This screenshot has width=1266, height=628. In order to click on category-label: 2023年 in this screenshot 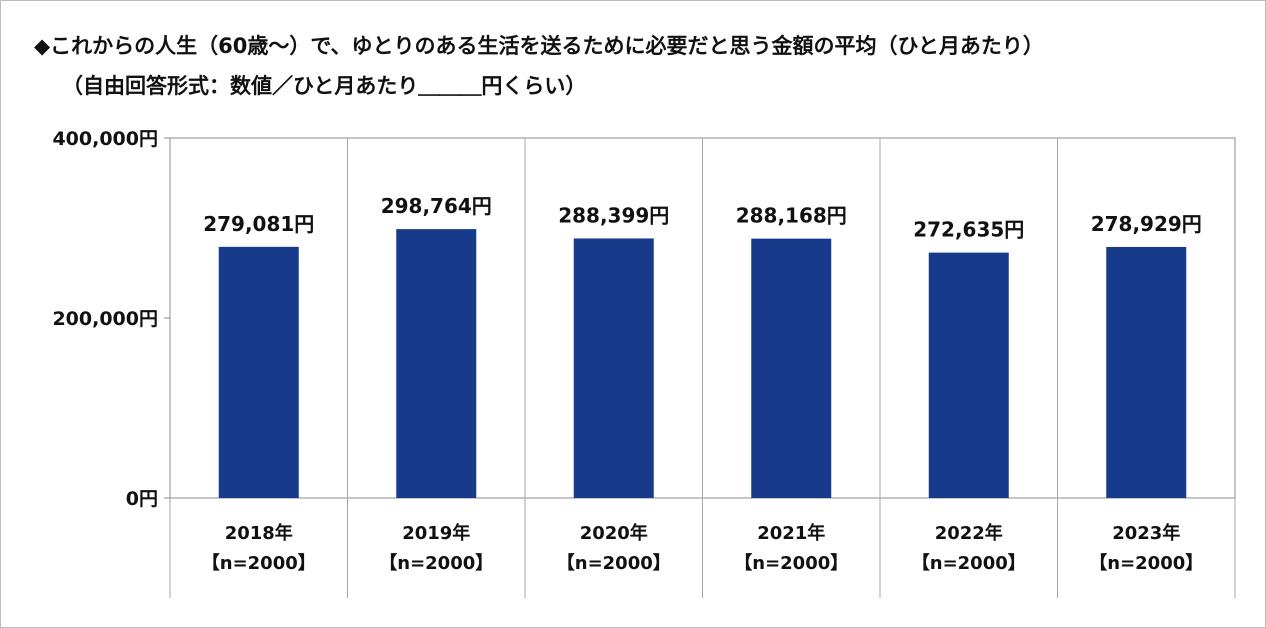, I will do `click(1146, 533)`.